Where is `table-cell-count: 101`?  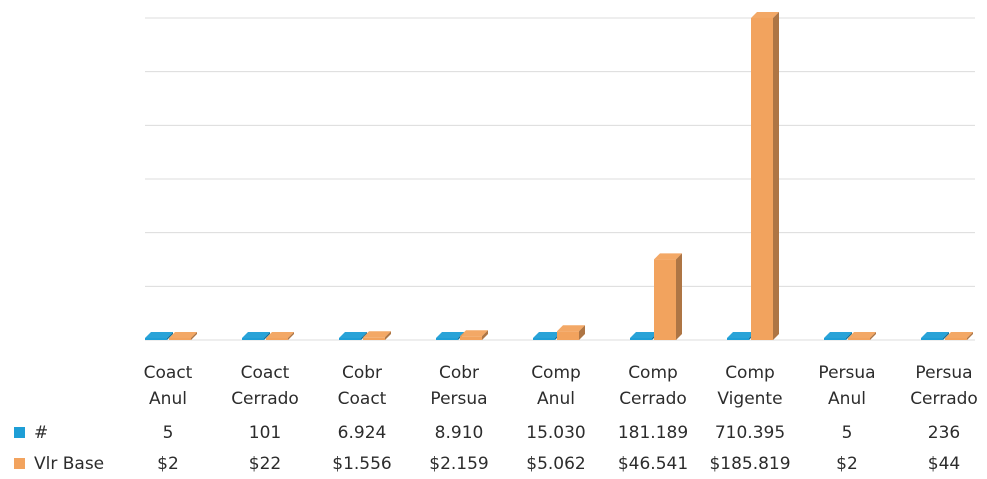
table-cell-count: 101 is located at coordinates (265, 433).